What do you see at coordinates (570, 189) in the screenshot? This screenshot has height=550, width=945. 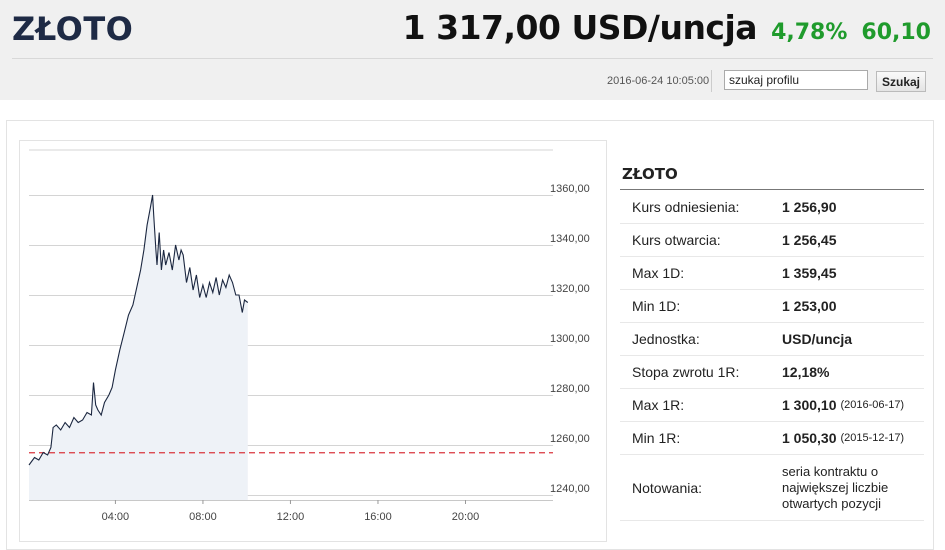 I see `y-tick-label: 1360,00` at bounding box center [570, 189].